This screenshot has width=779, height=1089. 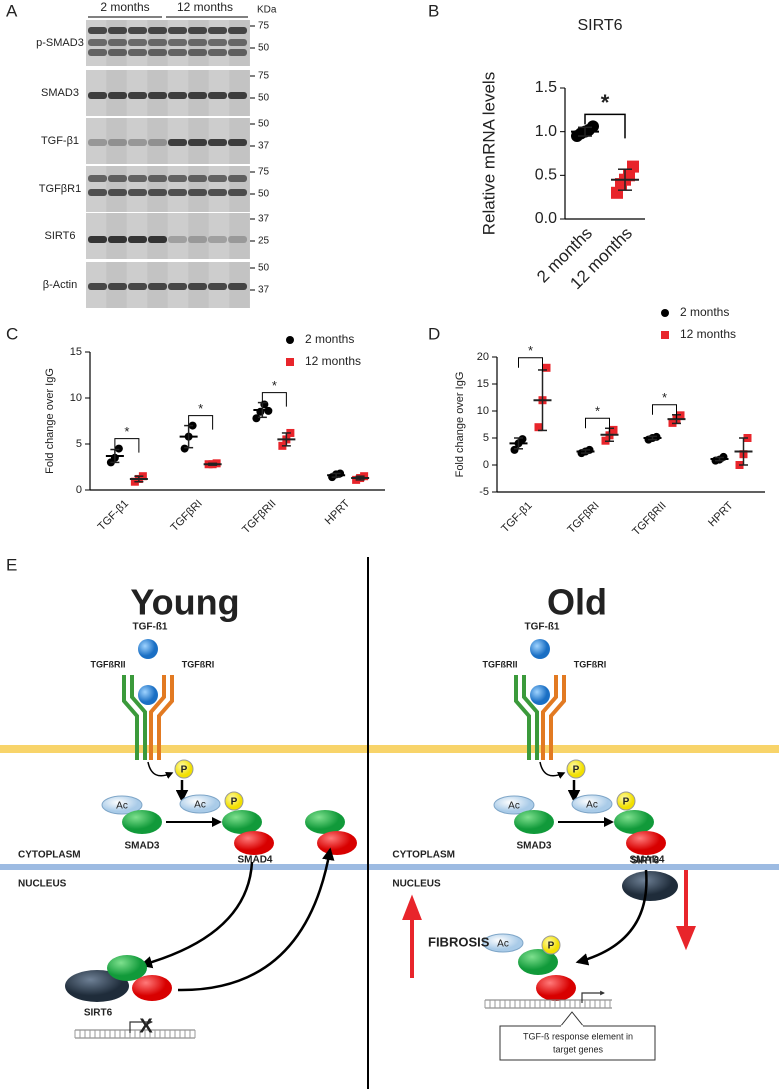 What do you see at coordinates (500, 664) in the screenshot?
I see `receptor-label: TGFßRII` at bounding box center [500, 664].